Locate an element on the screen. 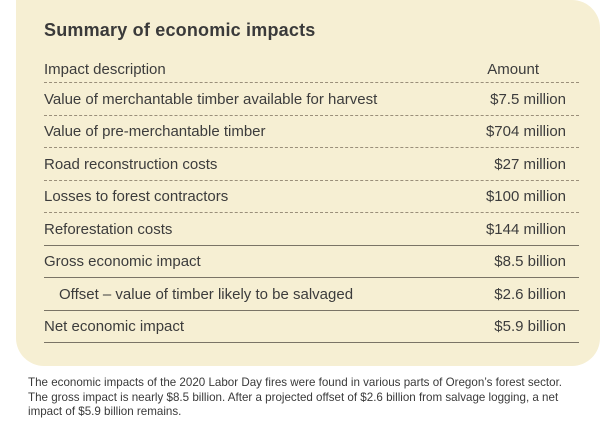 The width and height of the screenshot is (600, 434). table-row-net-impact: Net economic impact $5.9 billion is located at coordinates (311, 327).